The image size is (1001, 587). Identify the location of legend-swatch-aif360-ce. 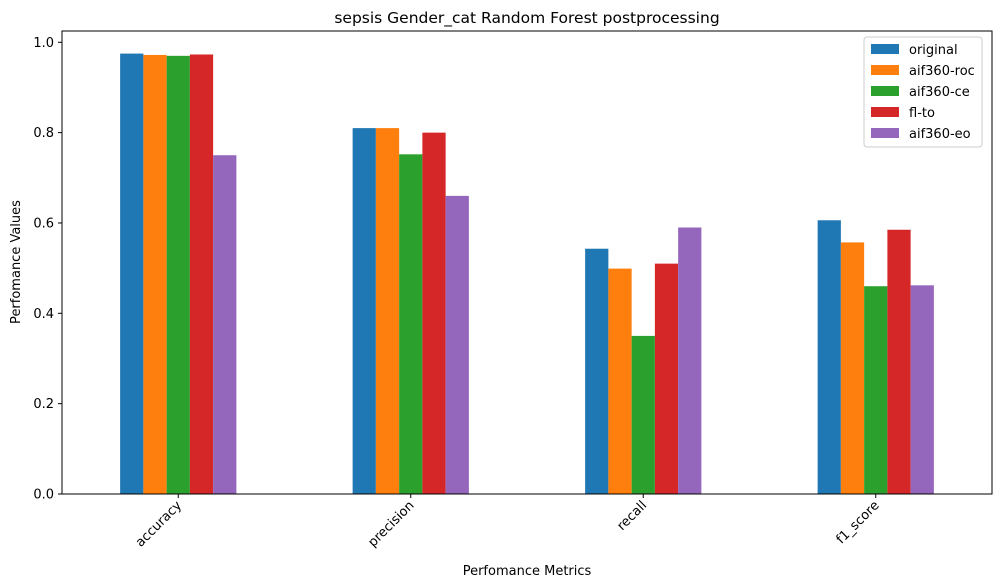
(885, 91).